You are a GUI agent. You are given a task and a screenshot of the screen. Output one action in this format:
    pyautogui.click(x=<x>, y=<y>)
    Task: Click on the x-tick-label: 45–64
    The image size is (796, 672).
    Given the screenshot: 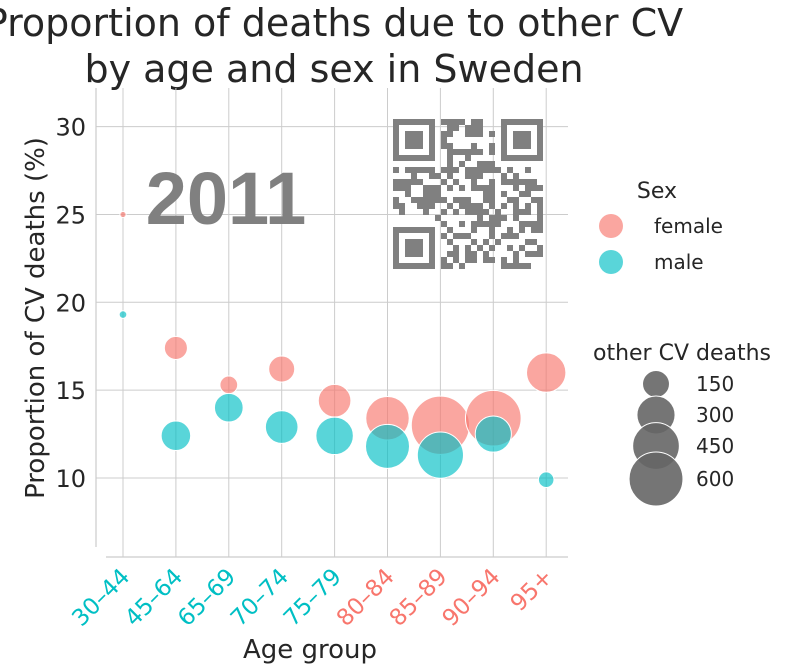 What is the action you would take?
    pyautogui.click(x=154, y=598)
    